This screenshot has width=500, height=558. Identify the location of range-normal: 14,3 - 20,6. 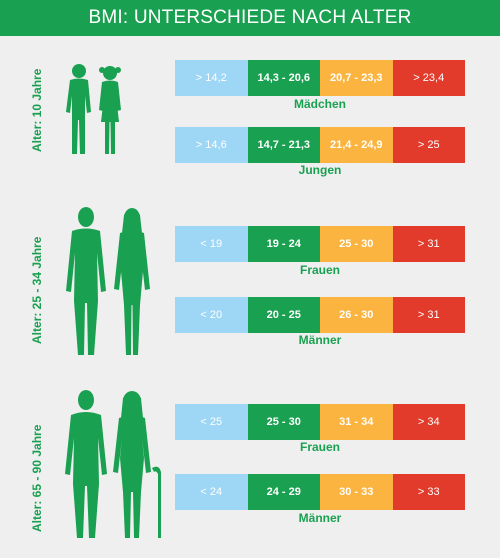
(283, 78).